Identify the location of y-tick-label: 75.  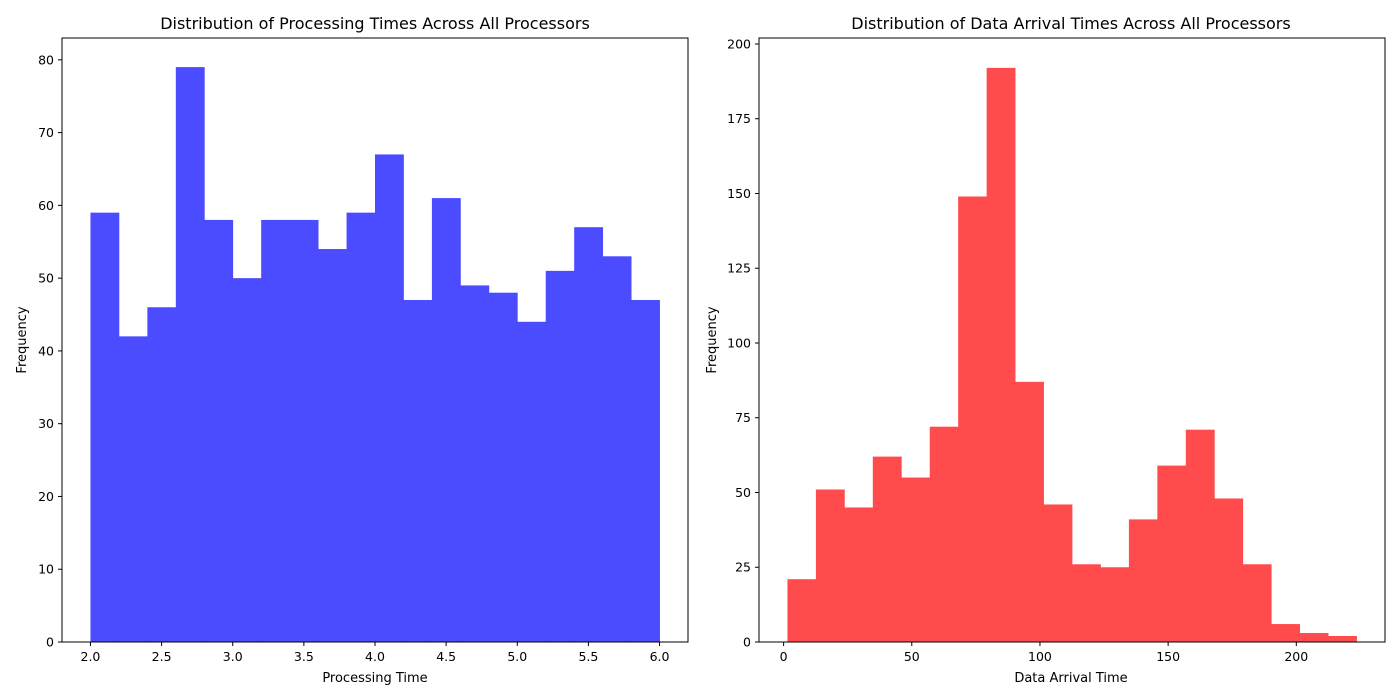
(743, 417).